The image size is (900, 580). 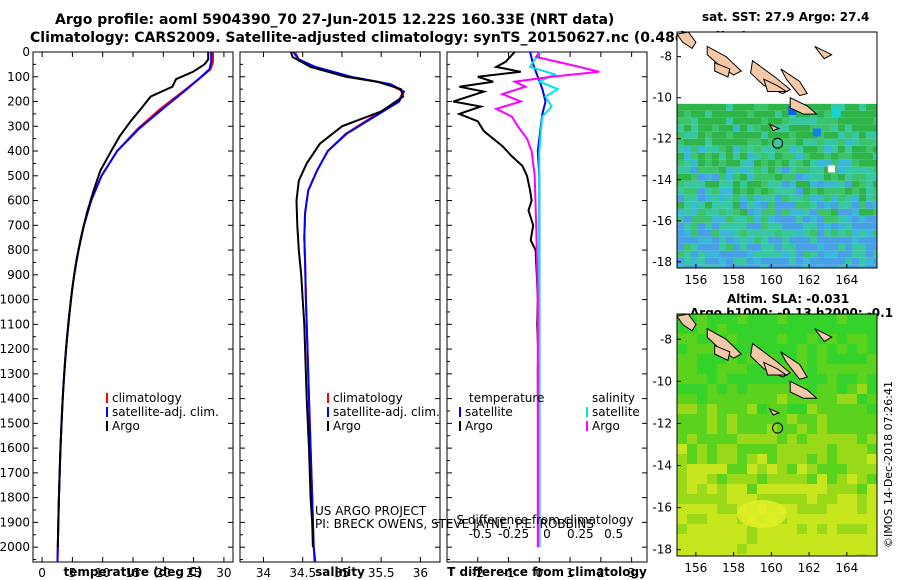 I want to click on depth-tick-label: 1100, so click(x=15, y=324).